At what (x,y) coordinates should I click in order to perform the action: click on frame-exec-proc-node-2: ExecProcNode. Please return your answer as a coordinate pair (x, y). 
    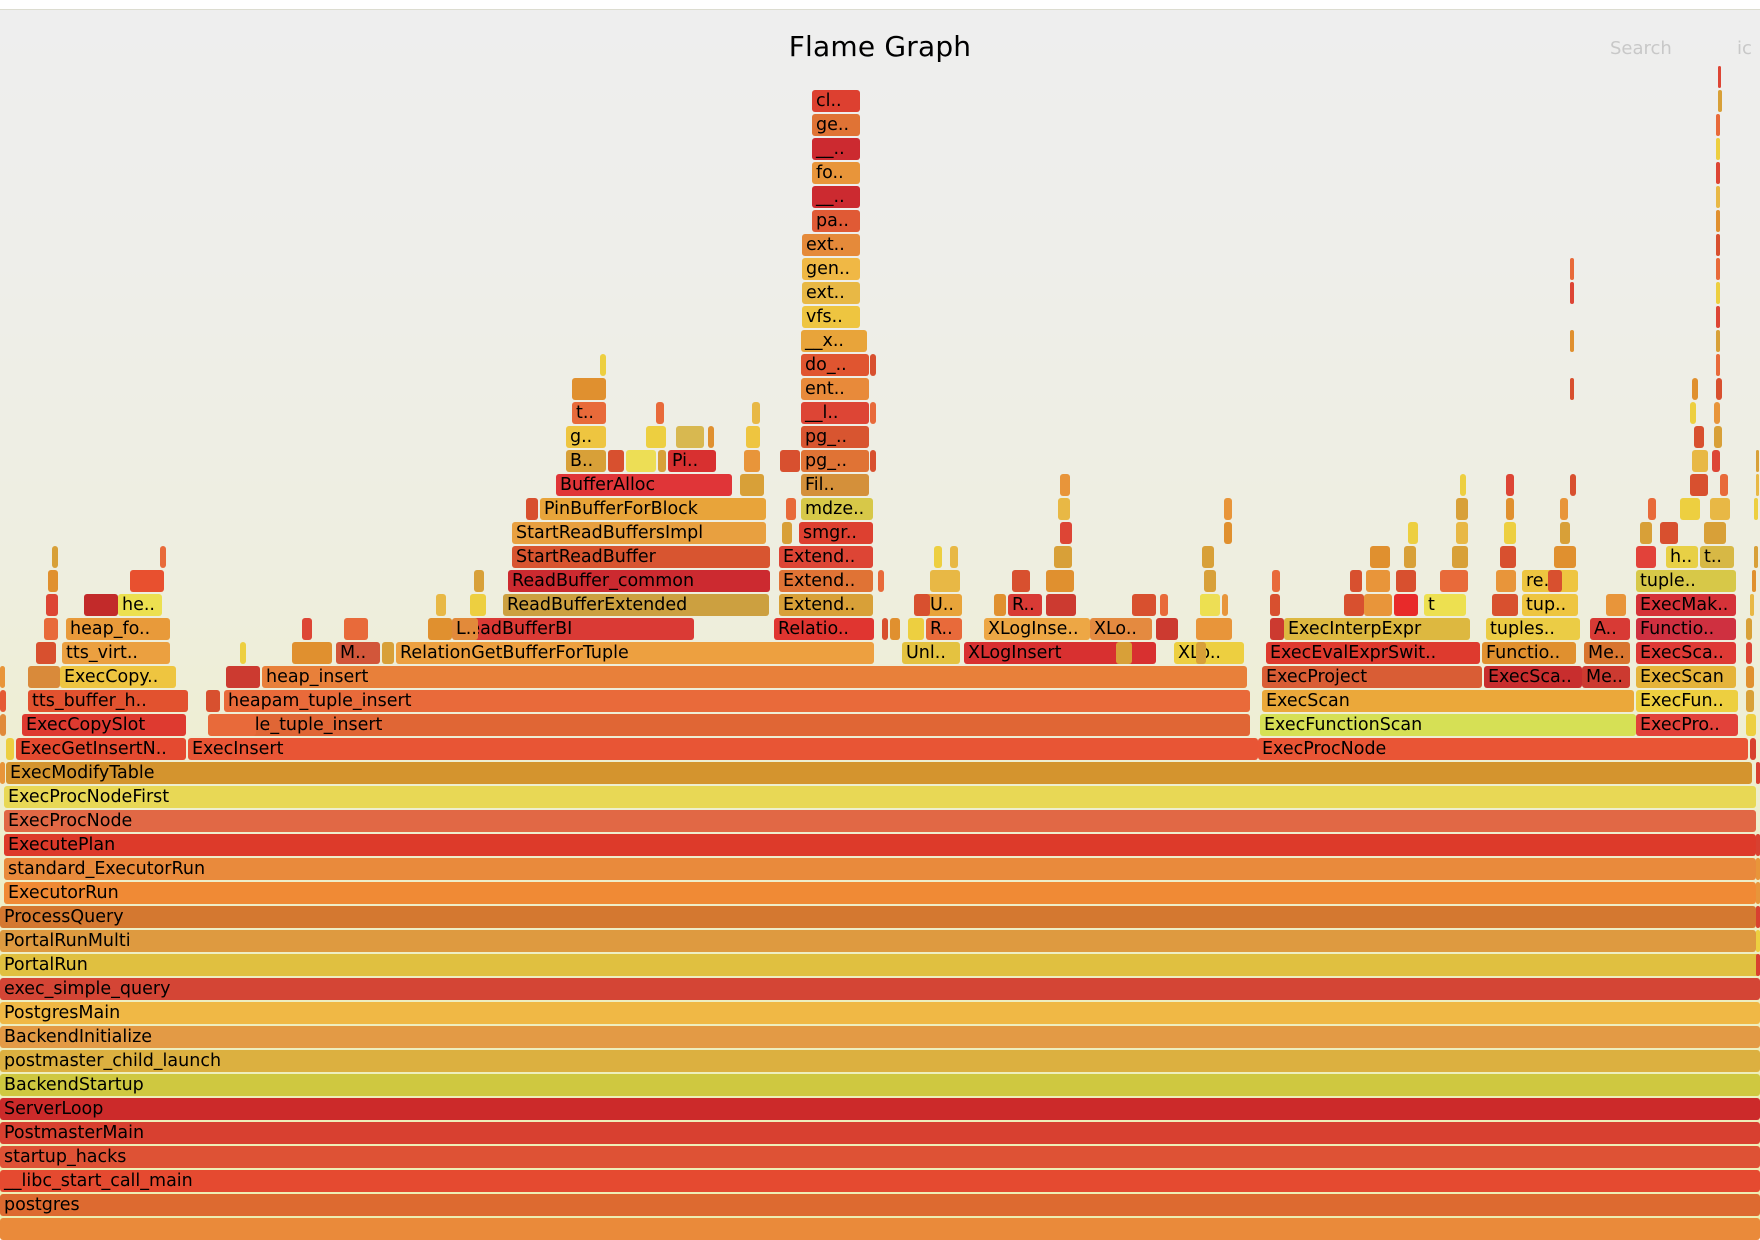
    Looking at the image, I should click on (1503, 749).